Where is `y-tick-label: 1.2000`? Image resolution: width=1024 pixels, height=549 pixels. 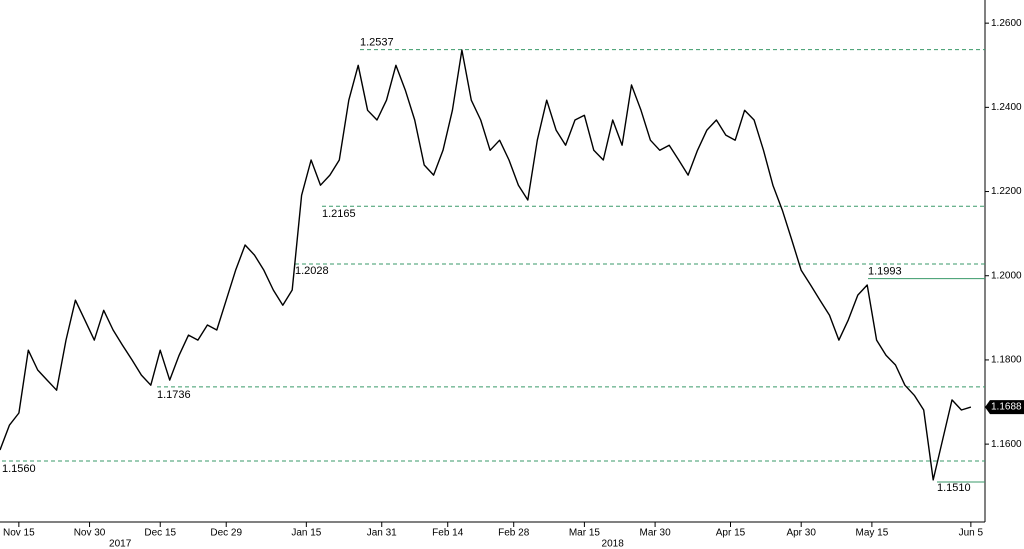
y-tick-label: 1.2000 is located at coordinates (1006, 275).